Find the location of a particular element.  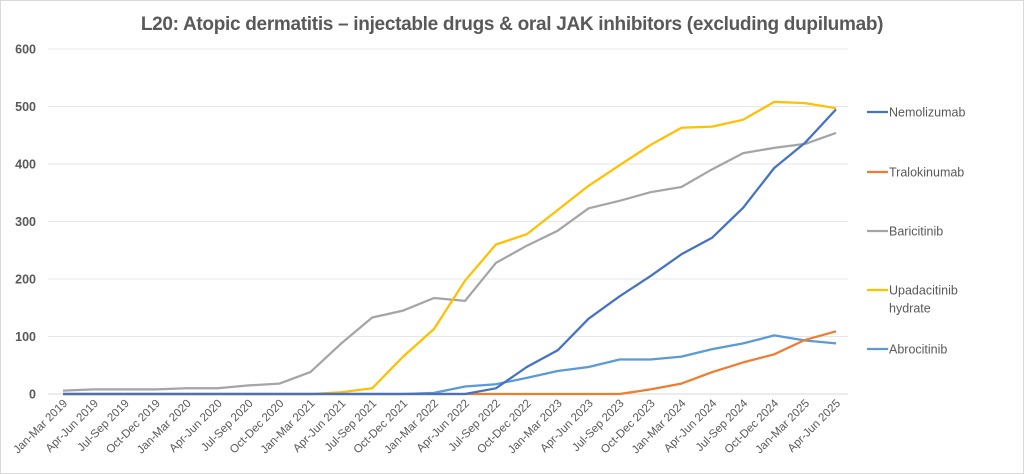

x-tick-label: Oct-Dec 2021 is located at coordinates (381, 427).